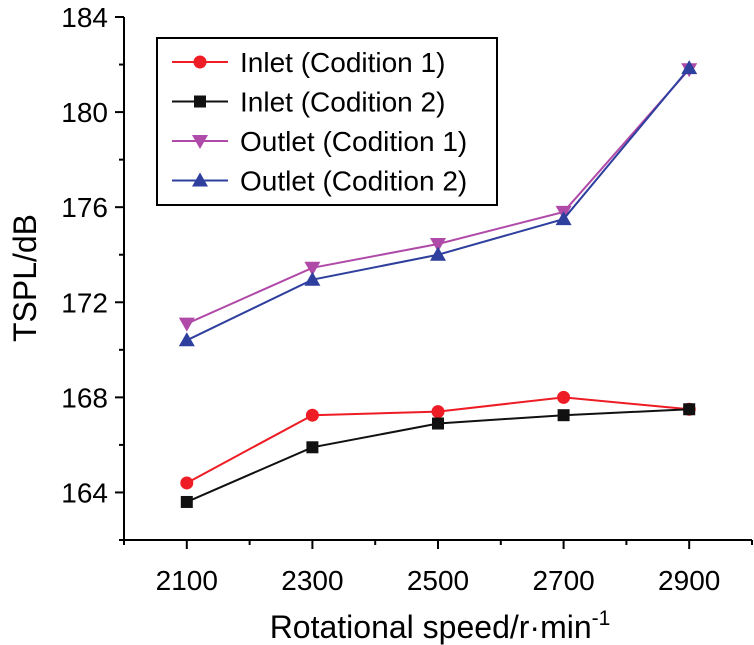 This screenshot has width=754, height=645. I want to click on legend-entry: Outlet (Codition 2), so click(319, 181).